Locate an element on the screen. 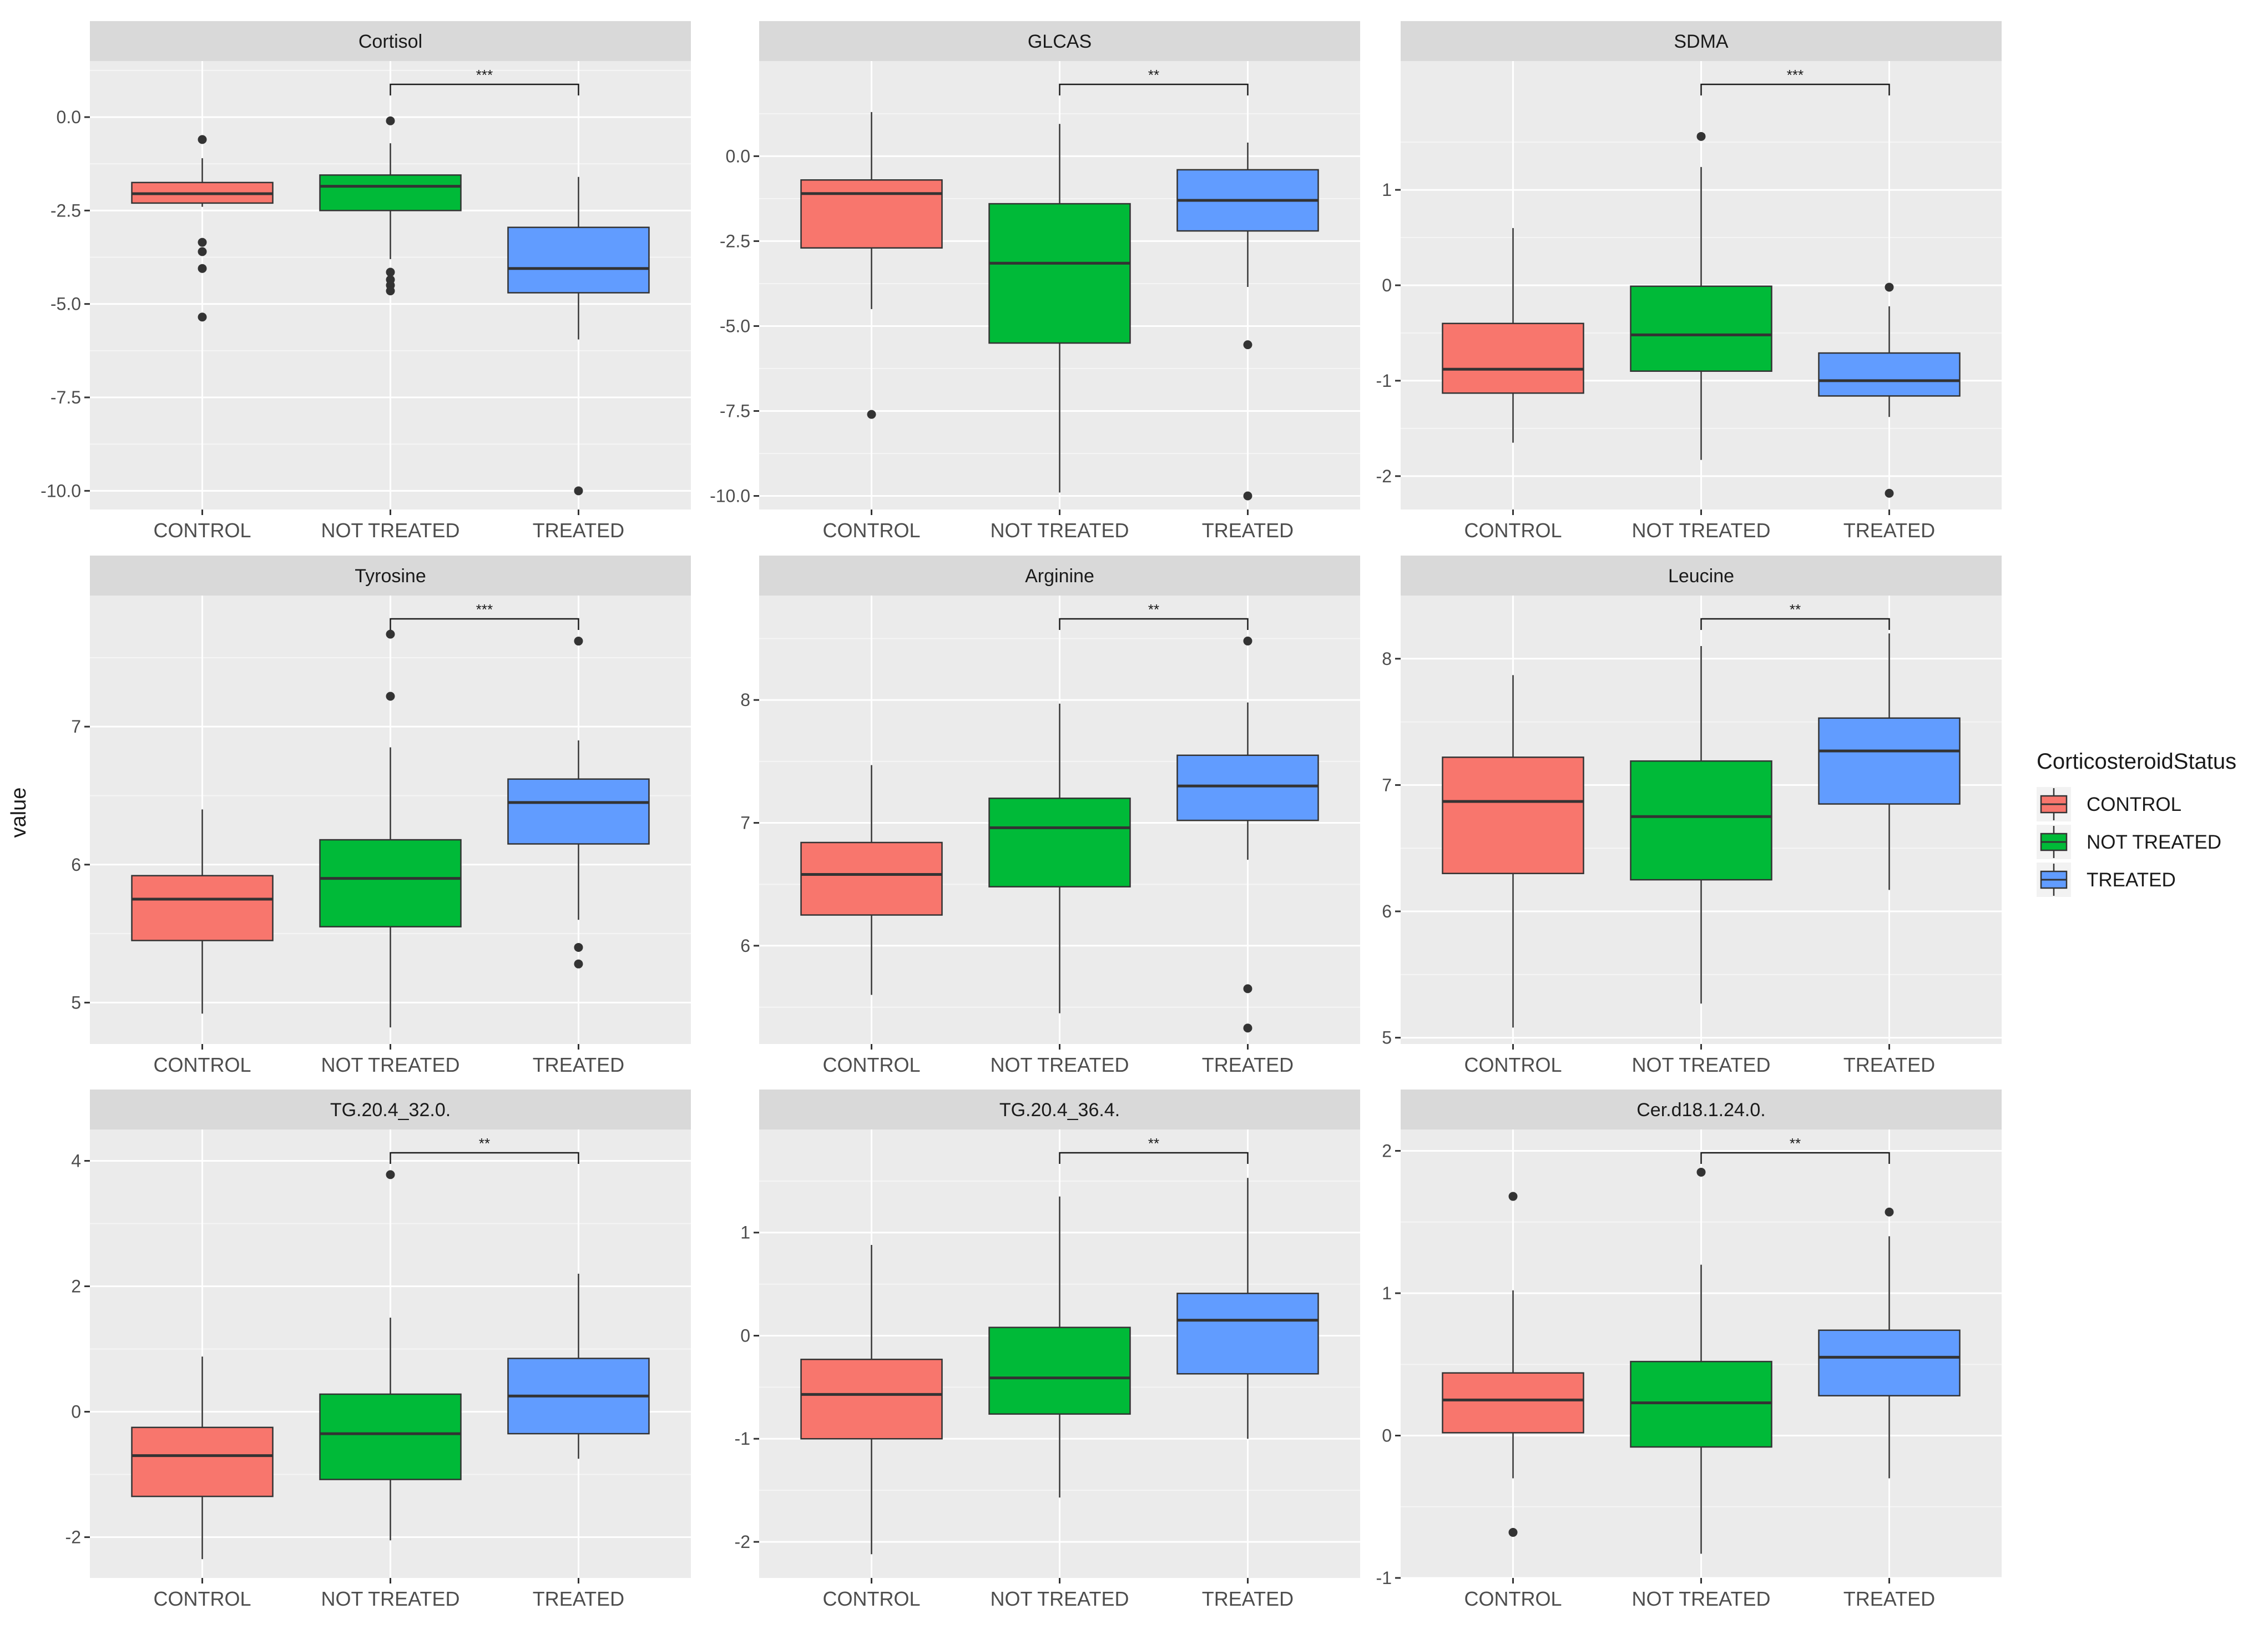  legend-item-treated: TREATED is located at coordinates (2106, 880).